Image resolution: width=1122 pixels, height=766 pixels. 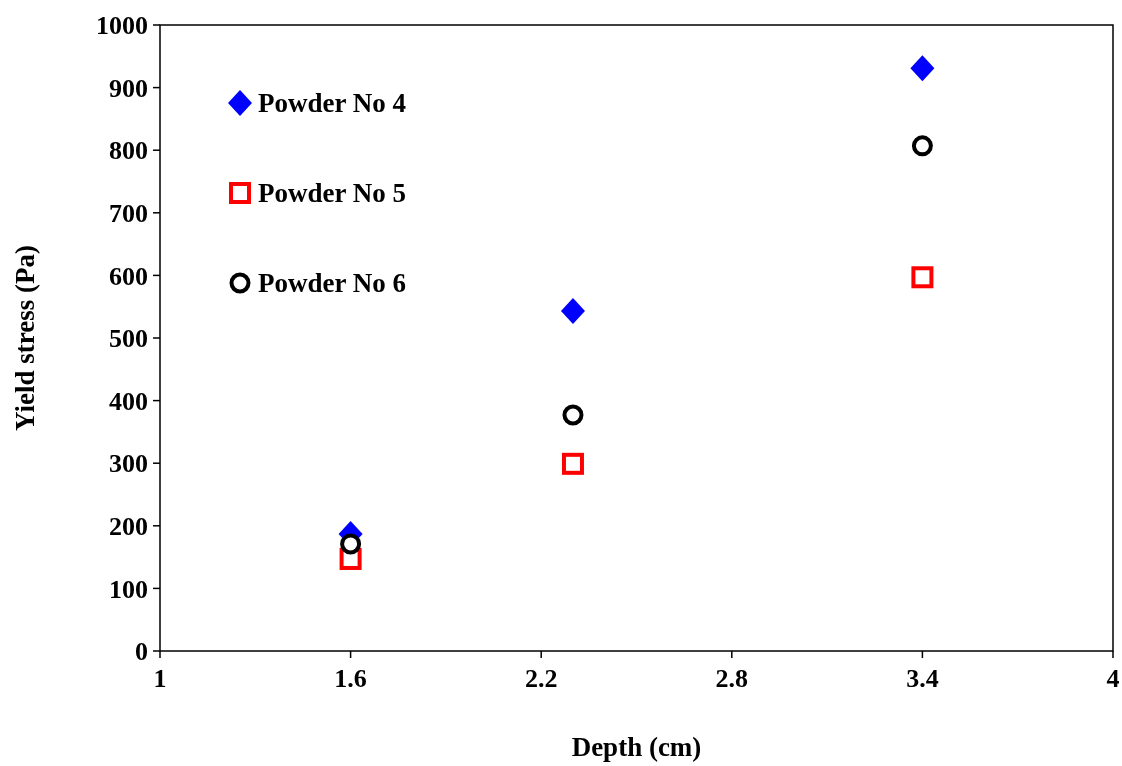 I want to click on x-tick-label: 4, so click(x=1113, y=678).